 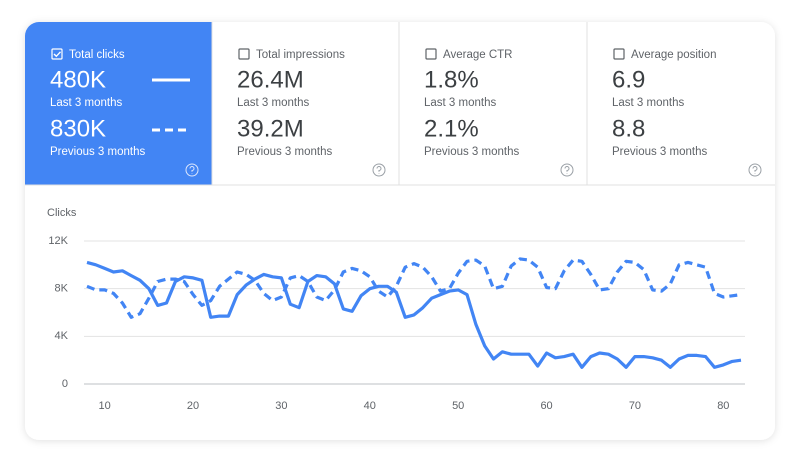 I want to click on x-tick-label: 30, so click(x=281, y=406).